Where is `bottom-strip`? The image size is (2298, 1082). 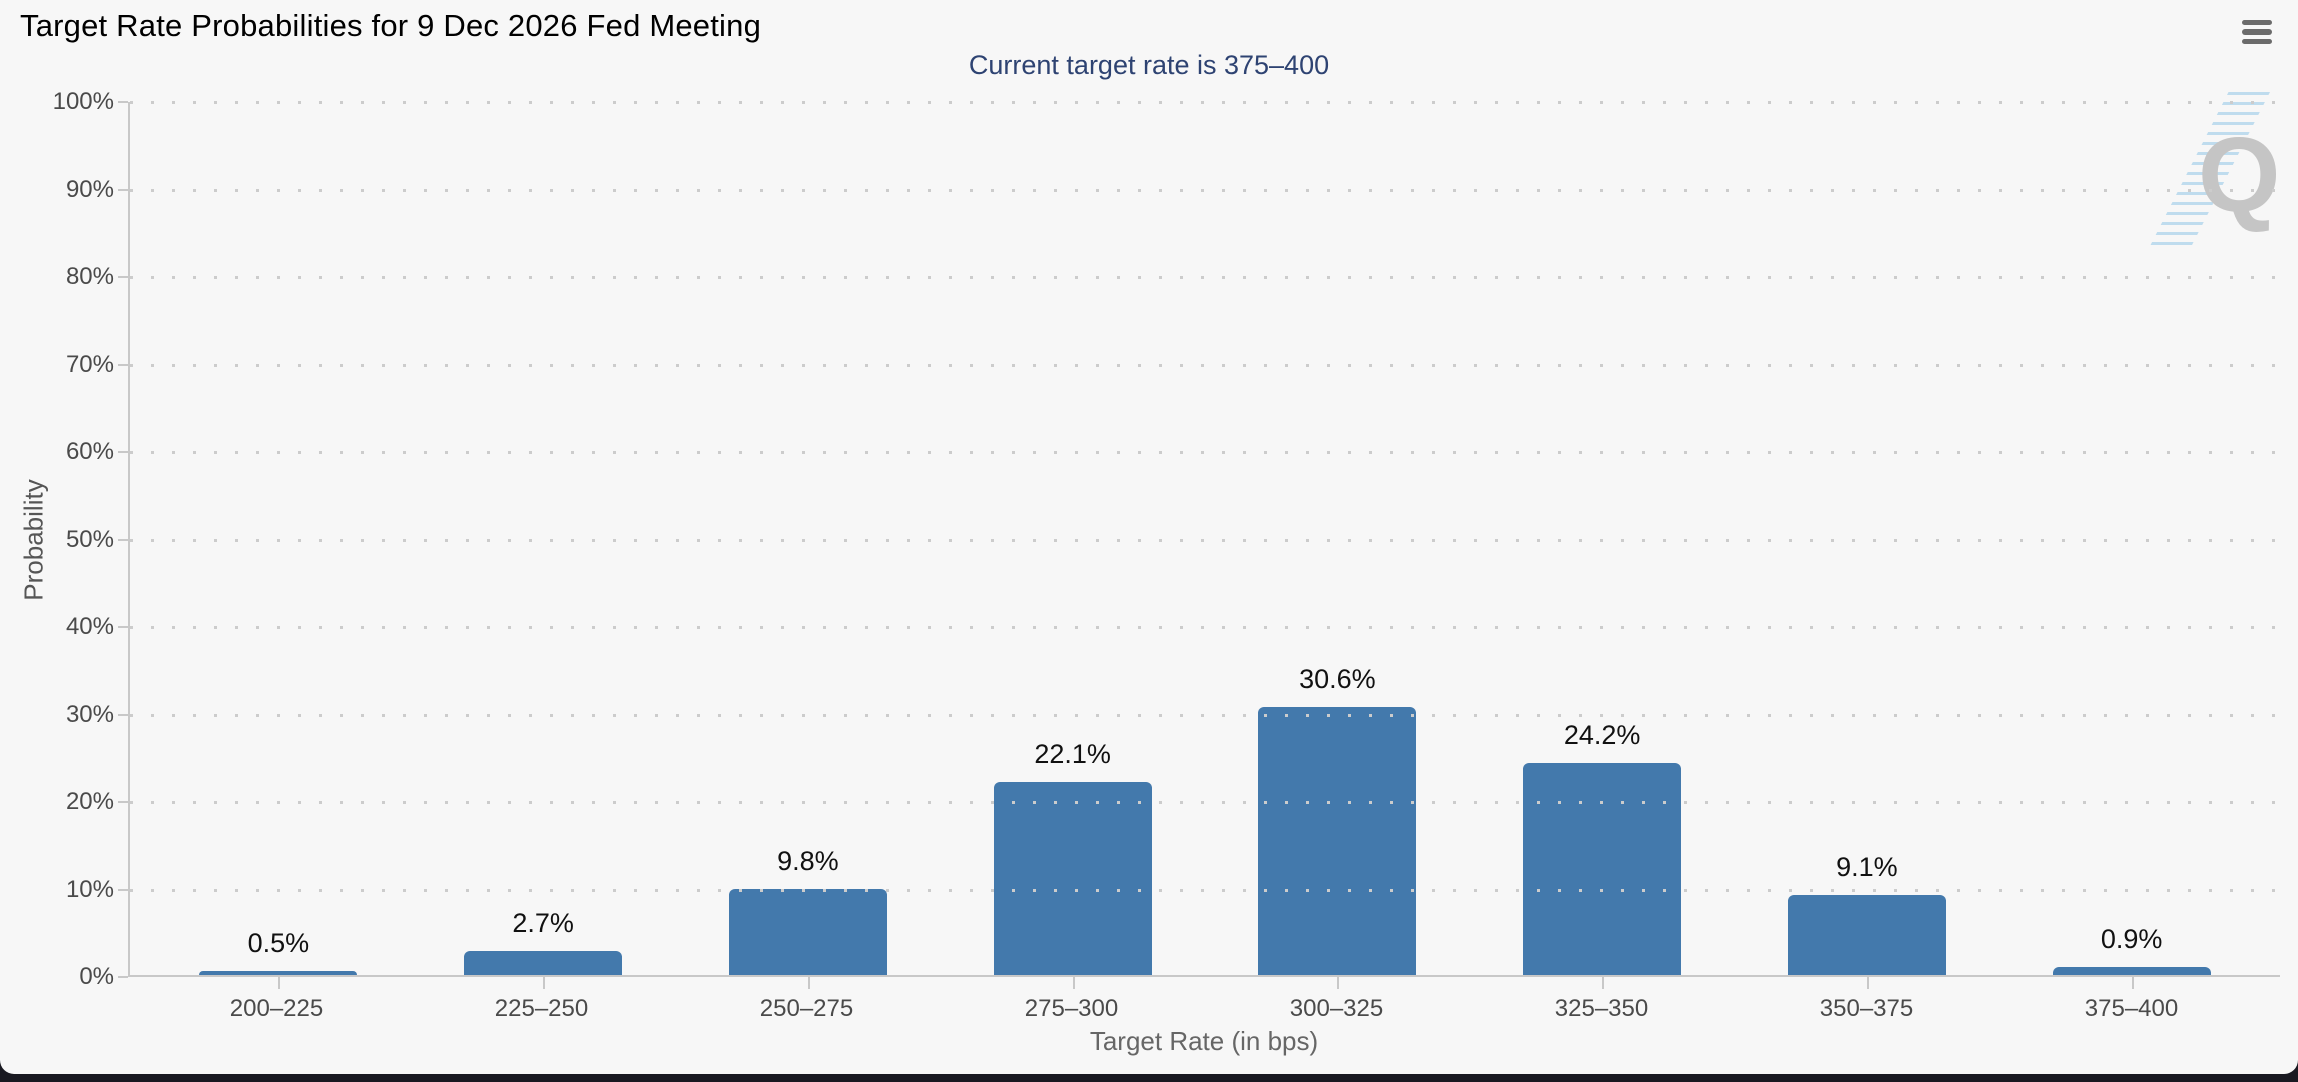 bottom-strip is located at coordinates (1149, 1078).